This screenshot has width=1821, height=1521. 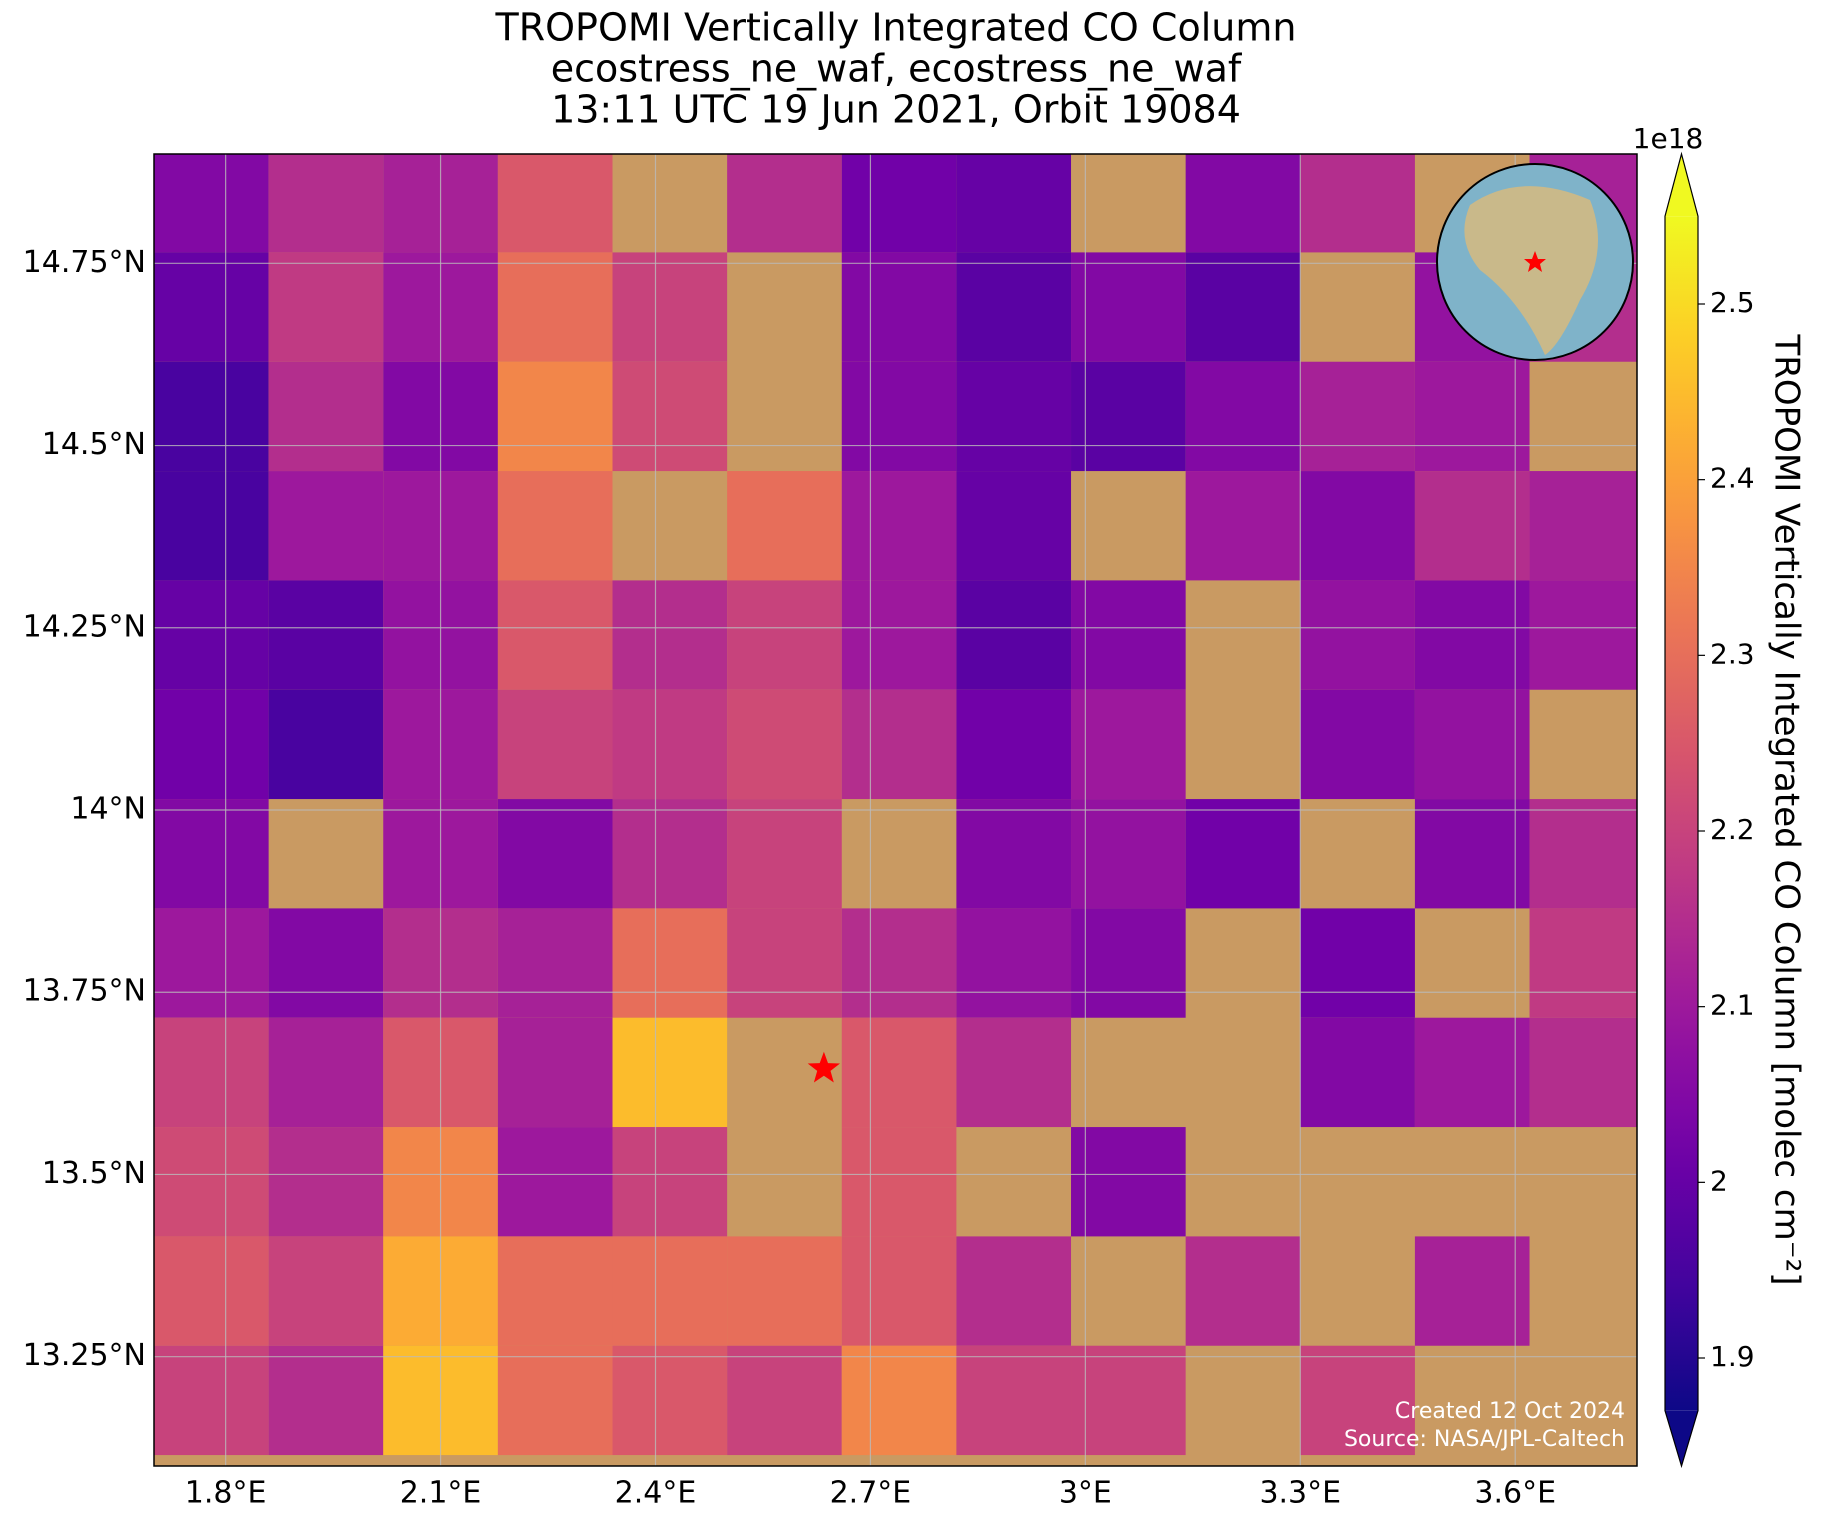 What do you see at coordinates (94, 444) in the screenshot?
I see `y-tick-label: 14.5°N` at bounding box center [94, 444].